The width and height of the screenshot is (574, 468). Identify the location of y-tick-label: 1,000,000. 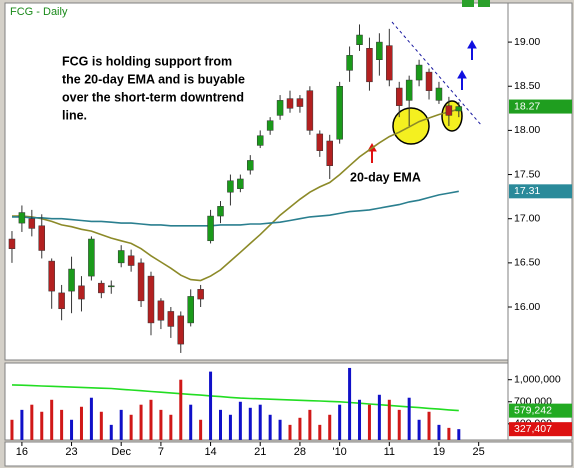
(537, 379).